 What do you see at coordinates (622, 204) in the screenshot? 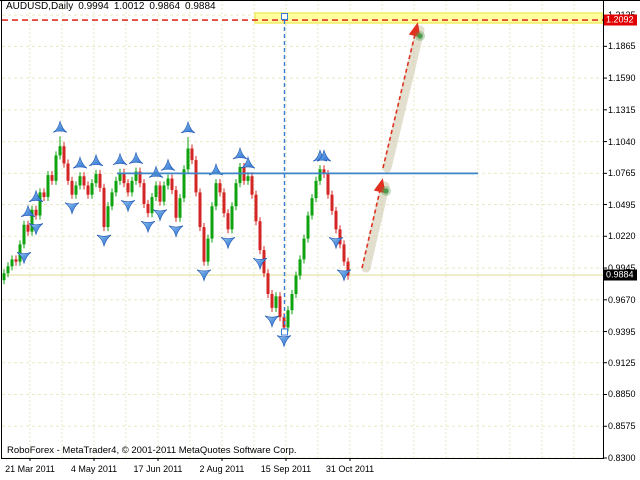
I see `price-tick-label: 1.0495` at bounding box center [622, 204].